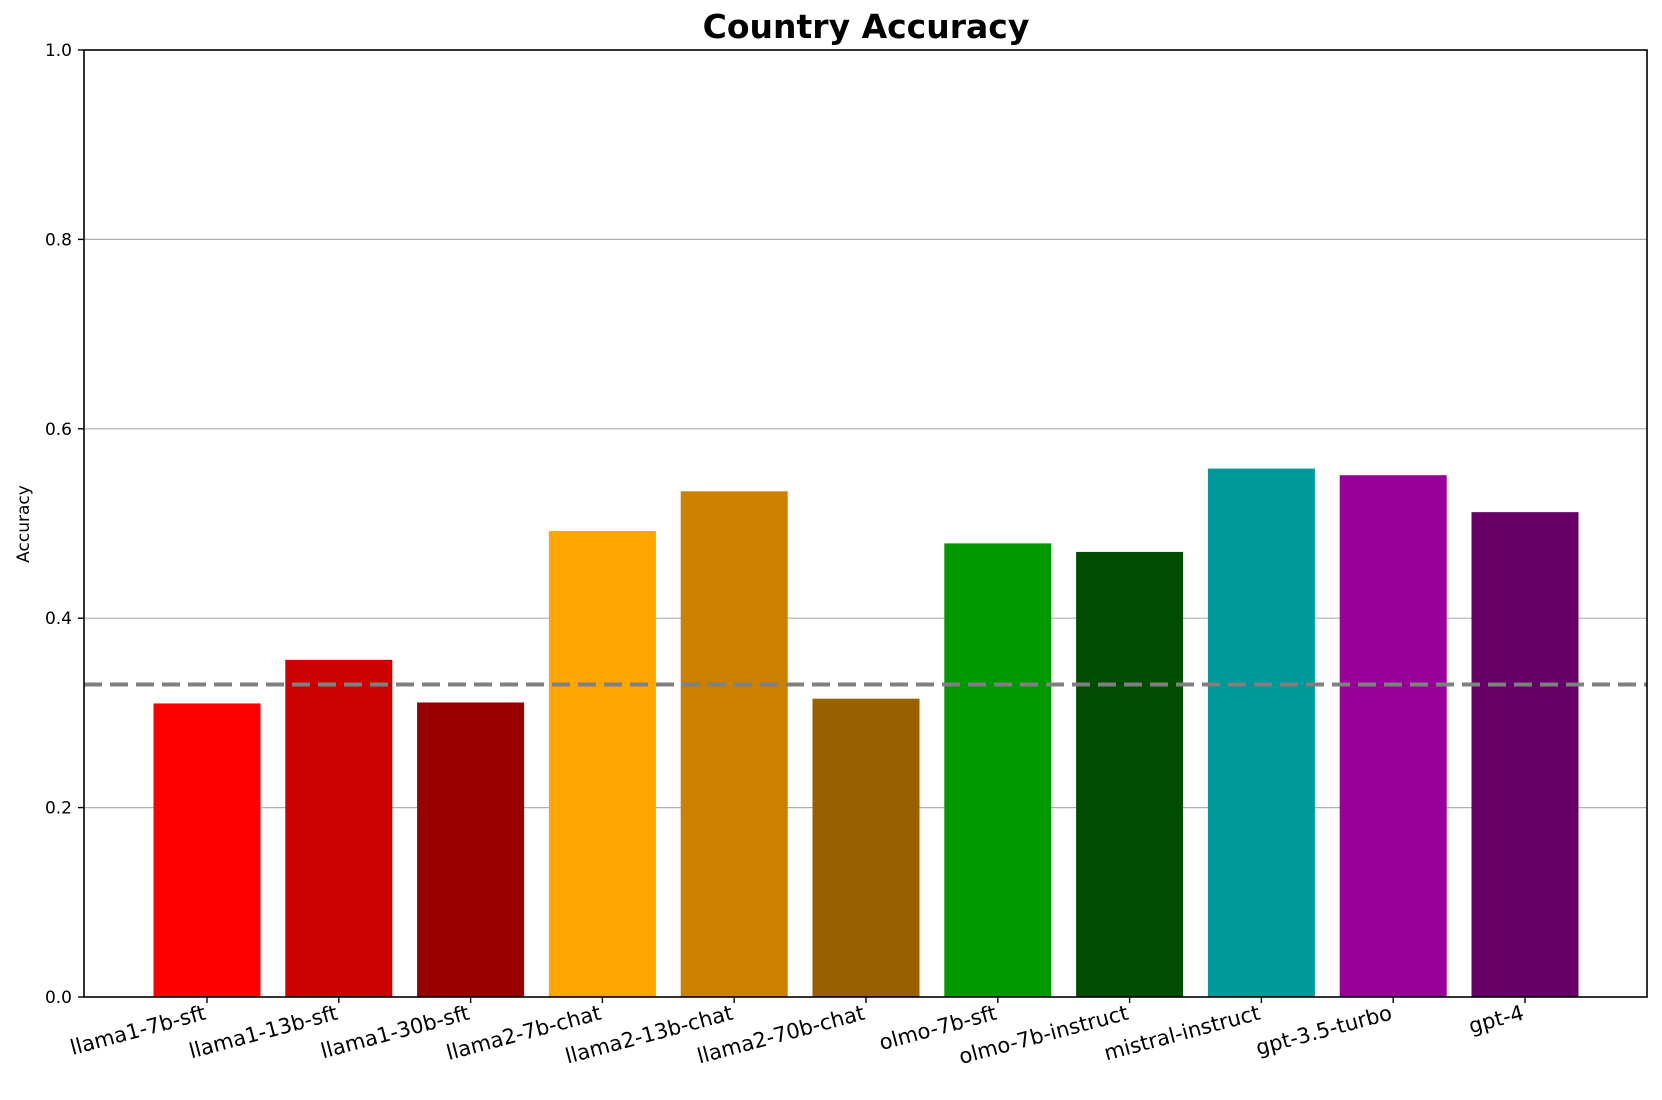 The image size is (1662, 1100). What do you see at coordinates (138, 1030) in the screenshot?
I see `x-tick-label: llama1-7b-sft` at bounding box center [138, 1030].